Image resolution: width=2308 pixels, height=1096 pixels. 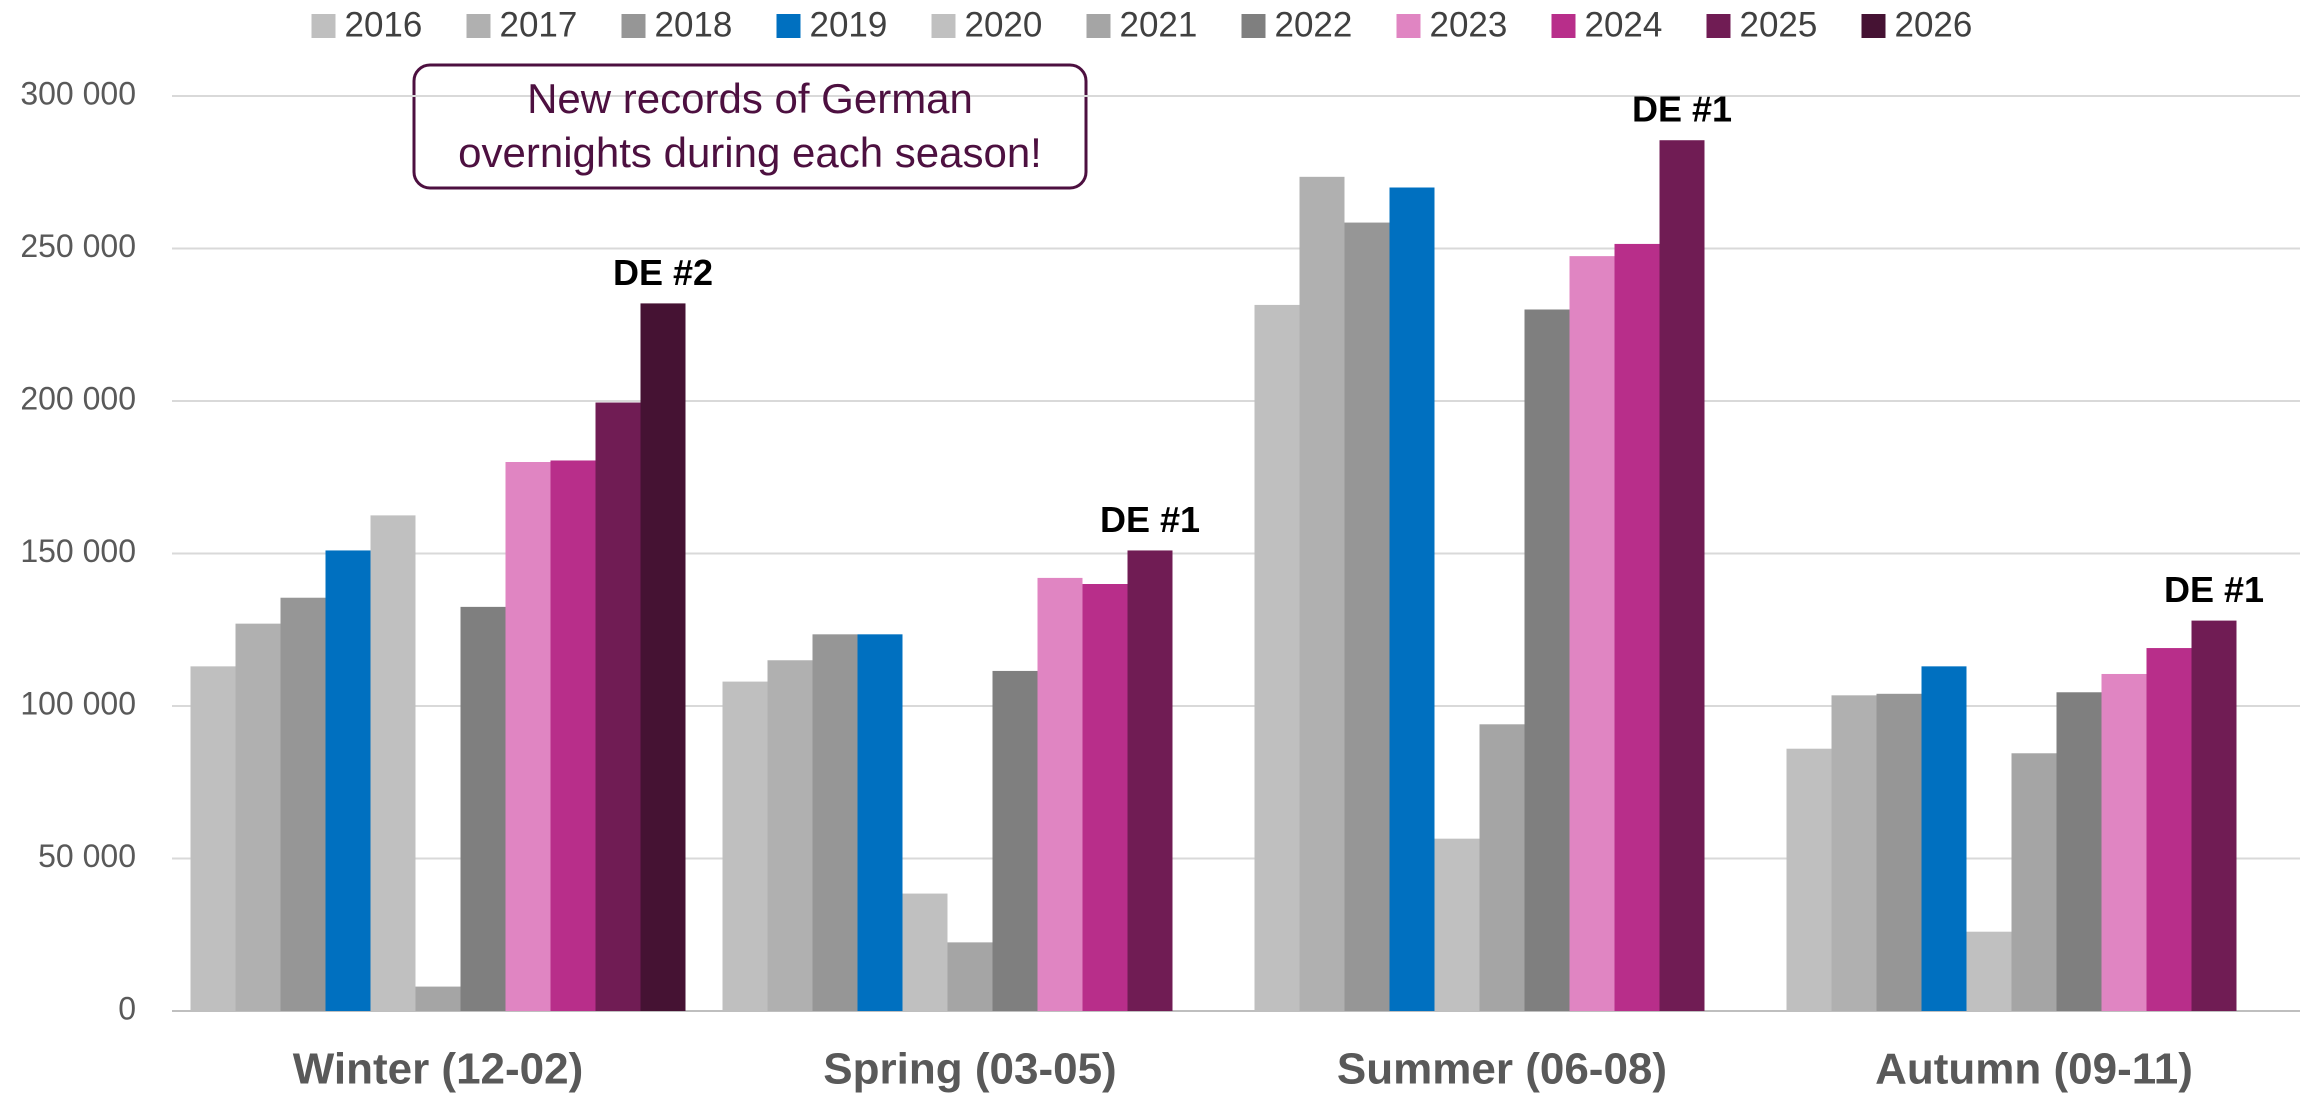 What do you see at coordinates (539, 24) in the screenshot?
I see `legend-label: 2017` at bounding box center [539, 24].